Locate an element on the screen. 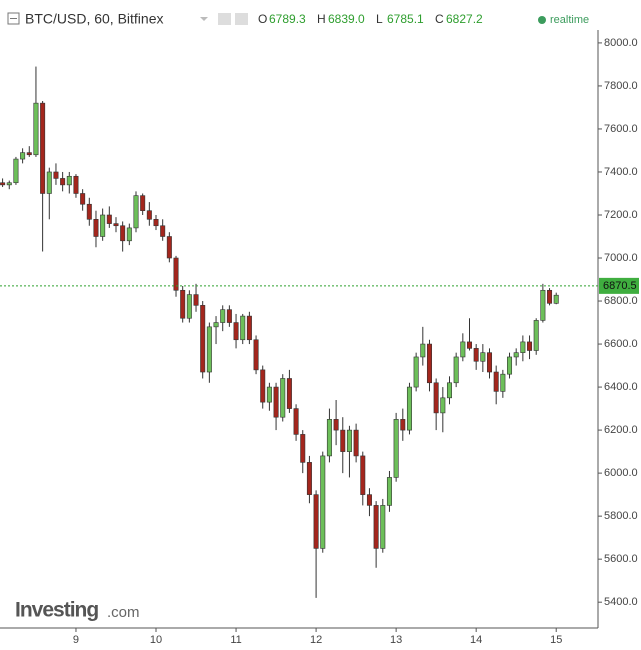 The width and height of the screenshot is (641, 650). x-tick-label: 14 is located at coordinates (476, 640).